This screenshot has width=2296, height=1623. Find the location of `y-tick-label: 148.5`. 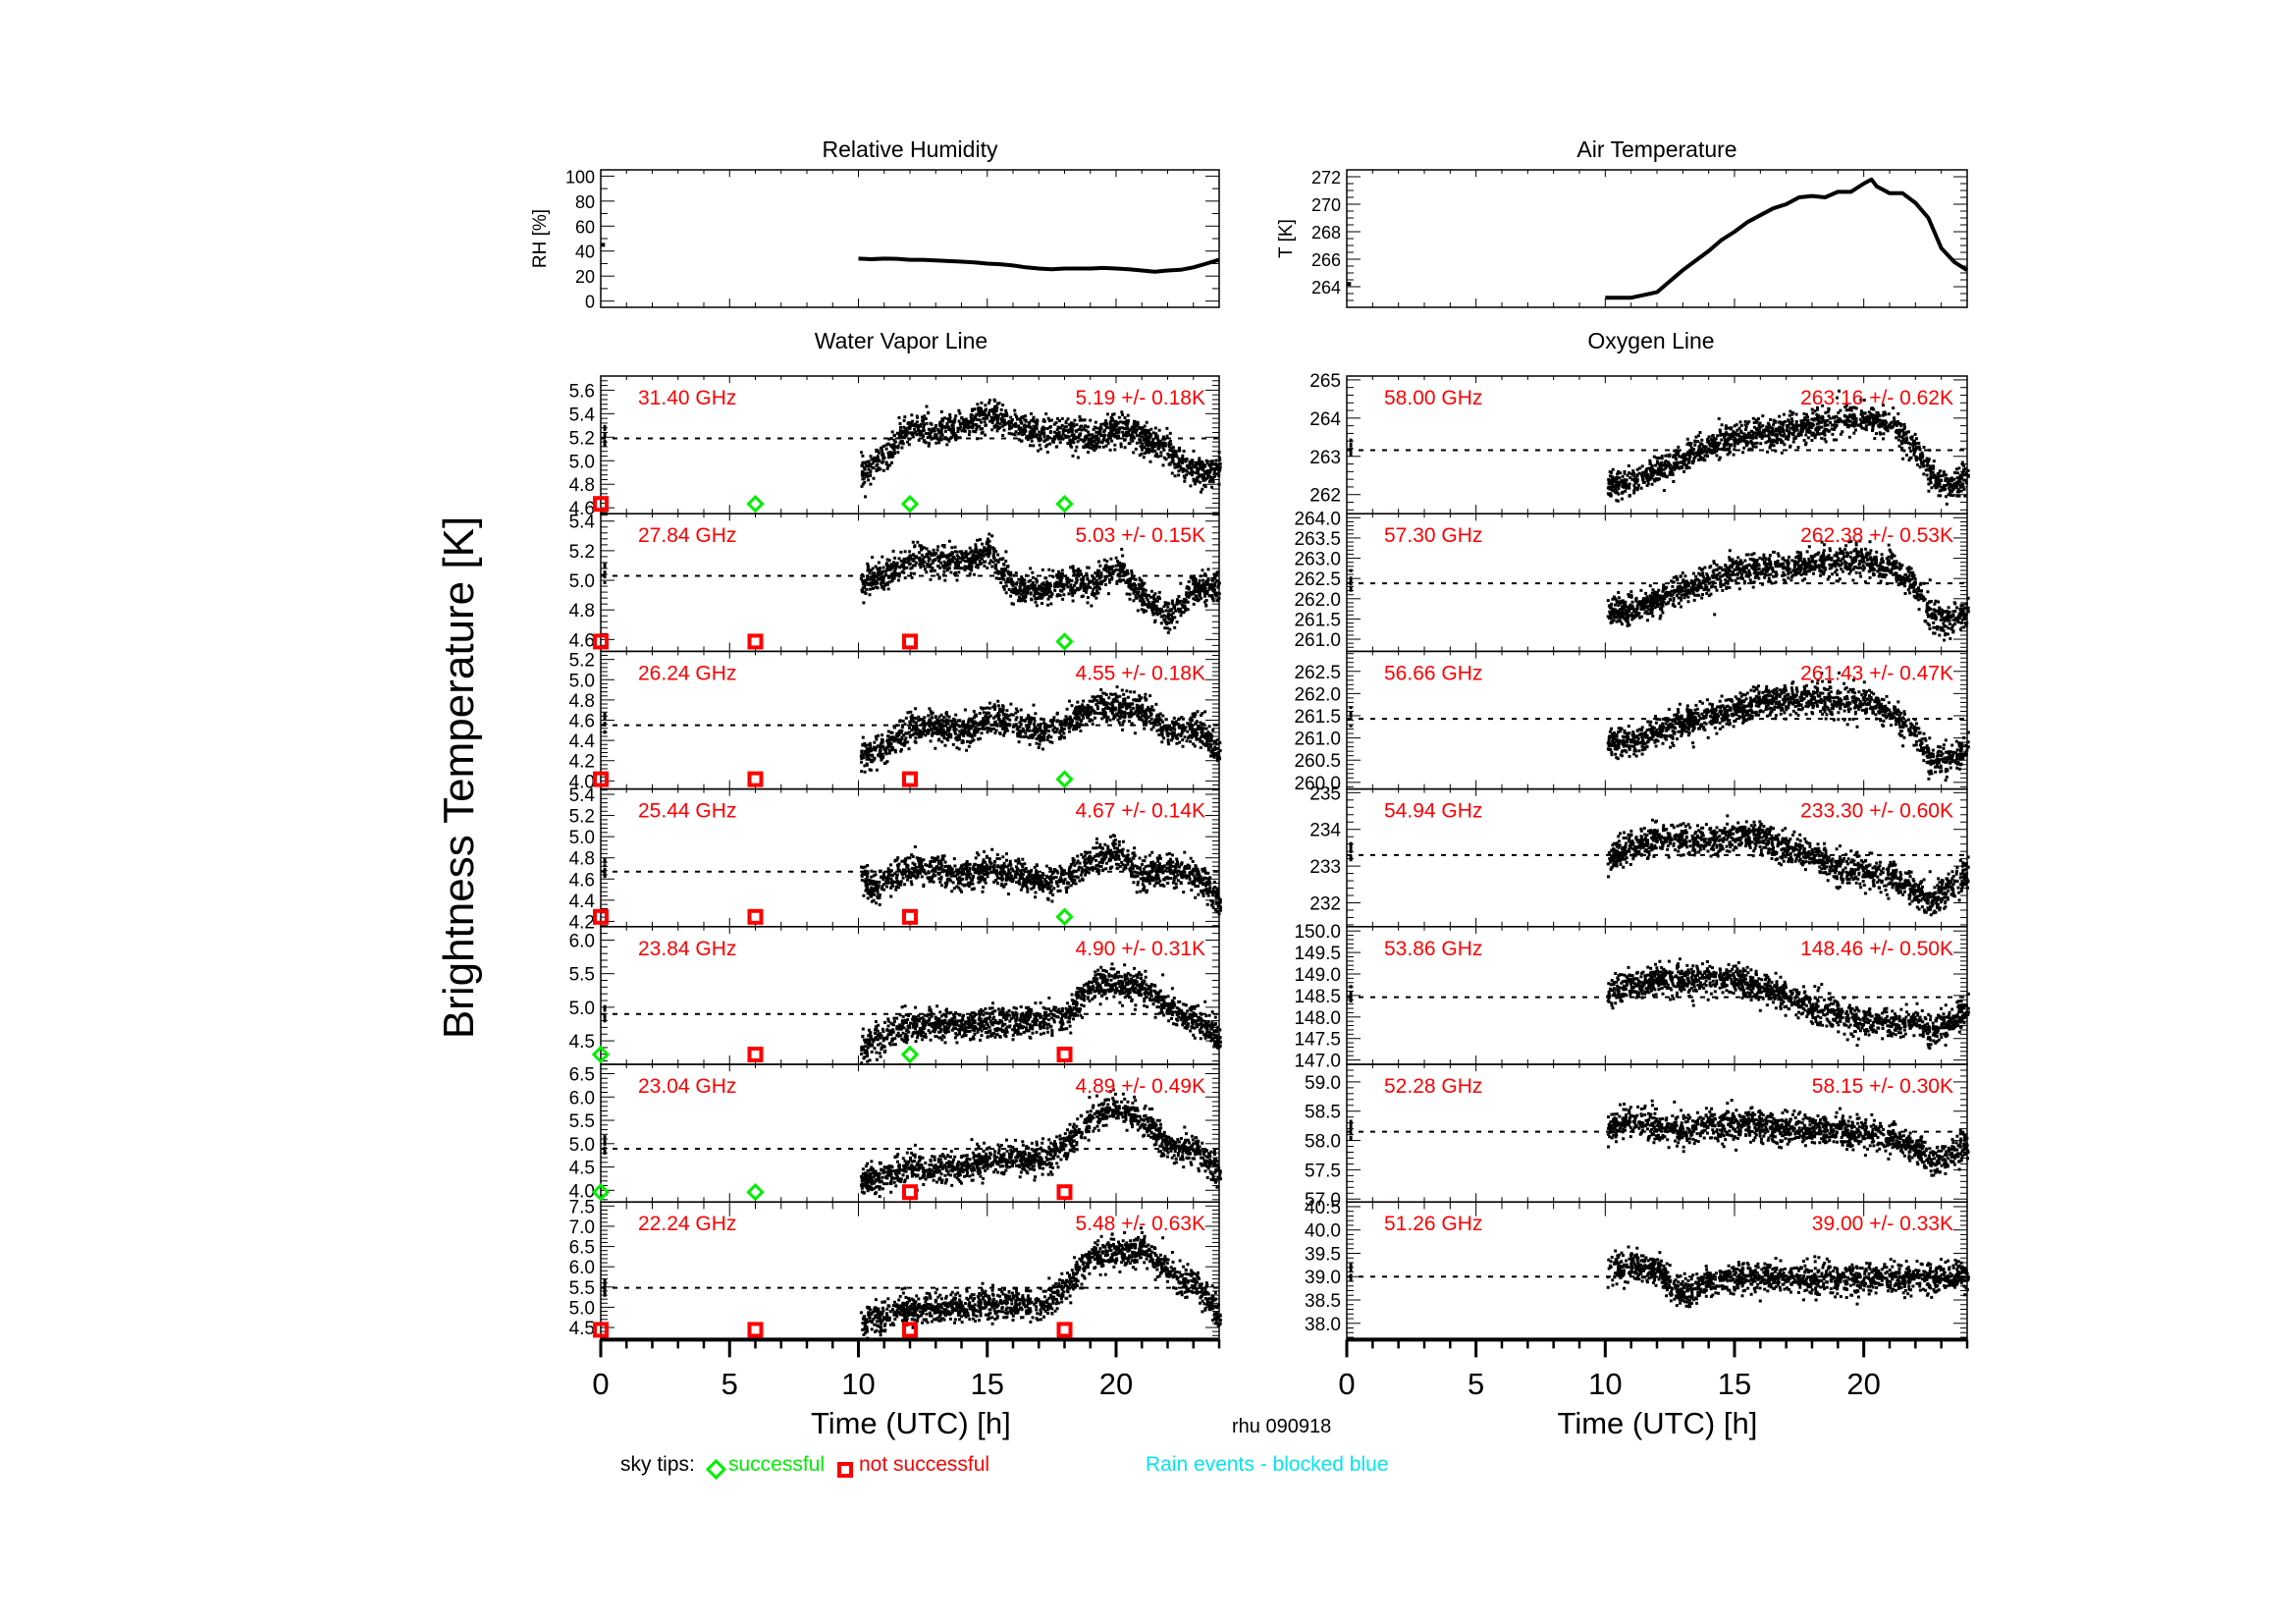

y-tick-label: 148.5 is located at coordinates (1318, 997).